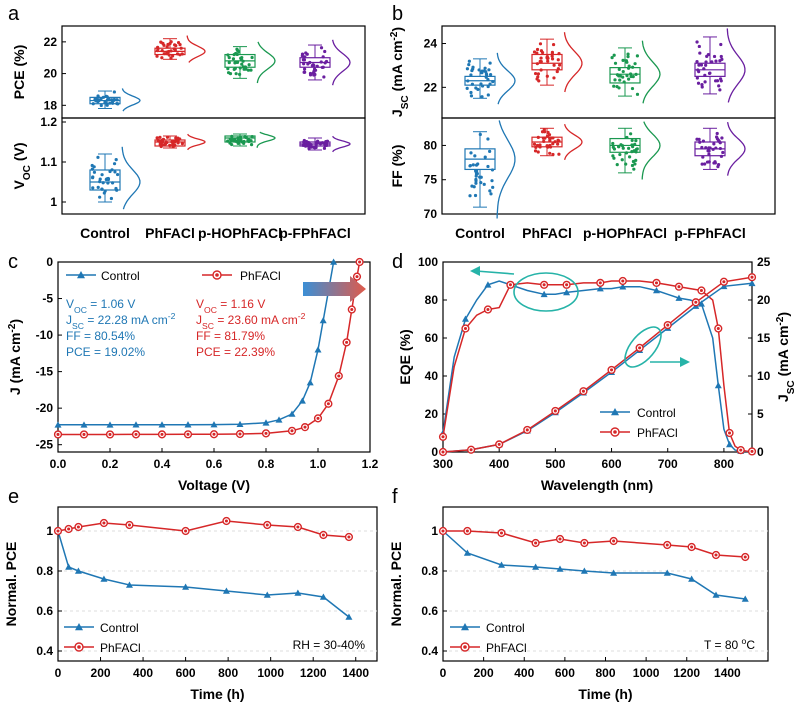 The width and height of the screenshot is (800, 711). Describe the element at coordinates (625, 233) in the screenshot. I see `panel-b-category-label: p-HOPhFACl` at that location.